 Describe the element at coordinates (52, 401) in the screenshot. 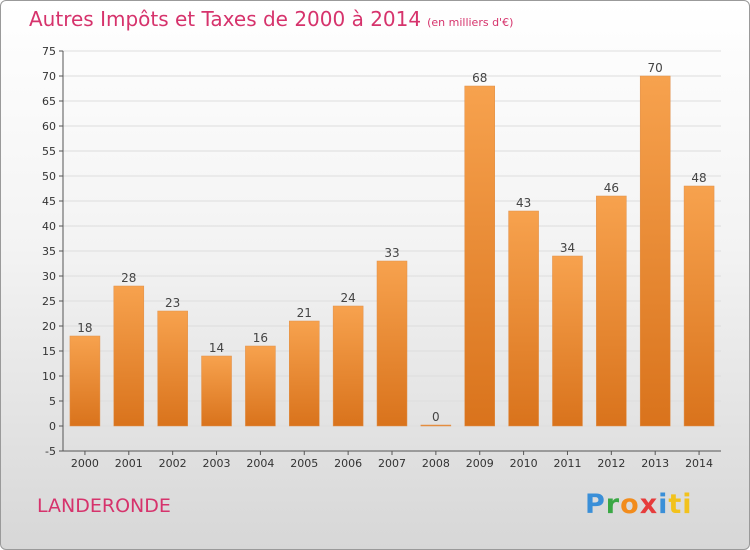

I see `y-tick-label: 5` at that location.